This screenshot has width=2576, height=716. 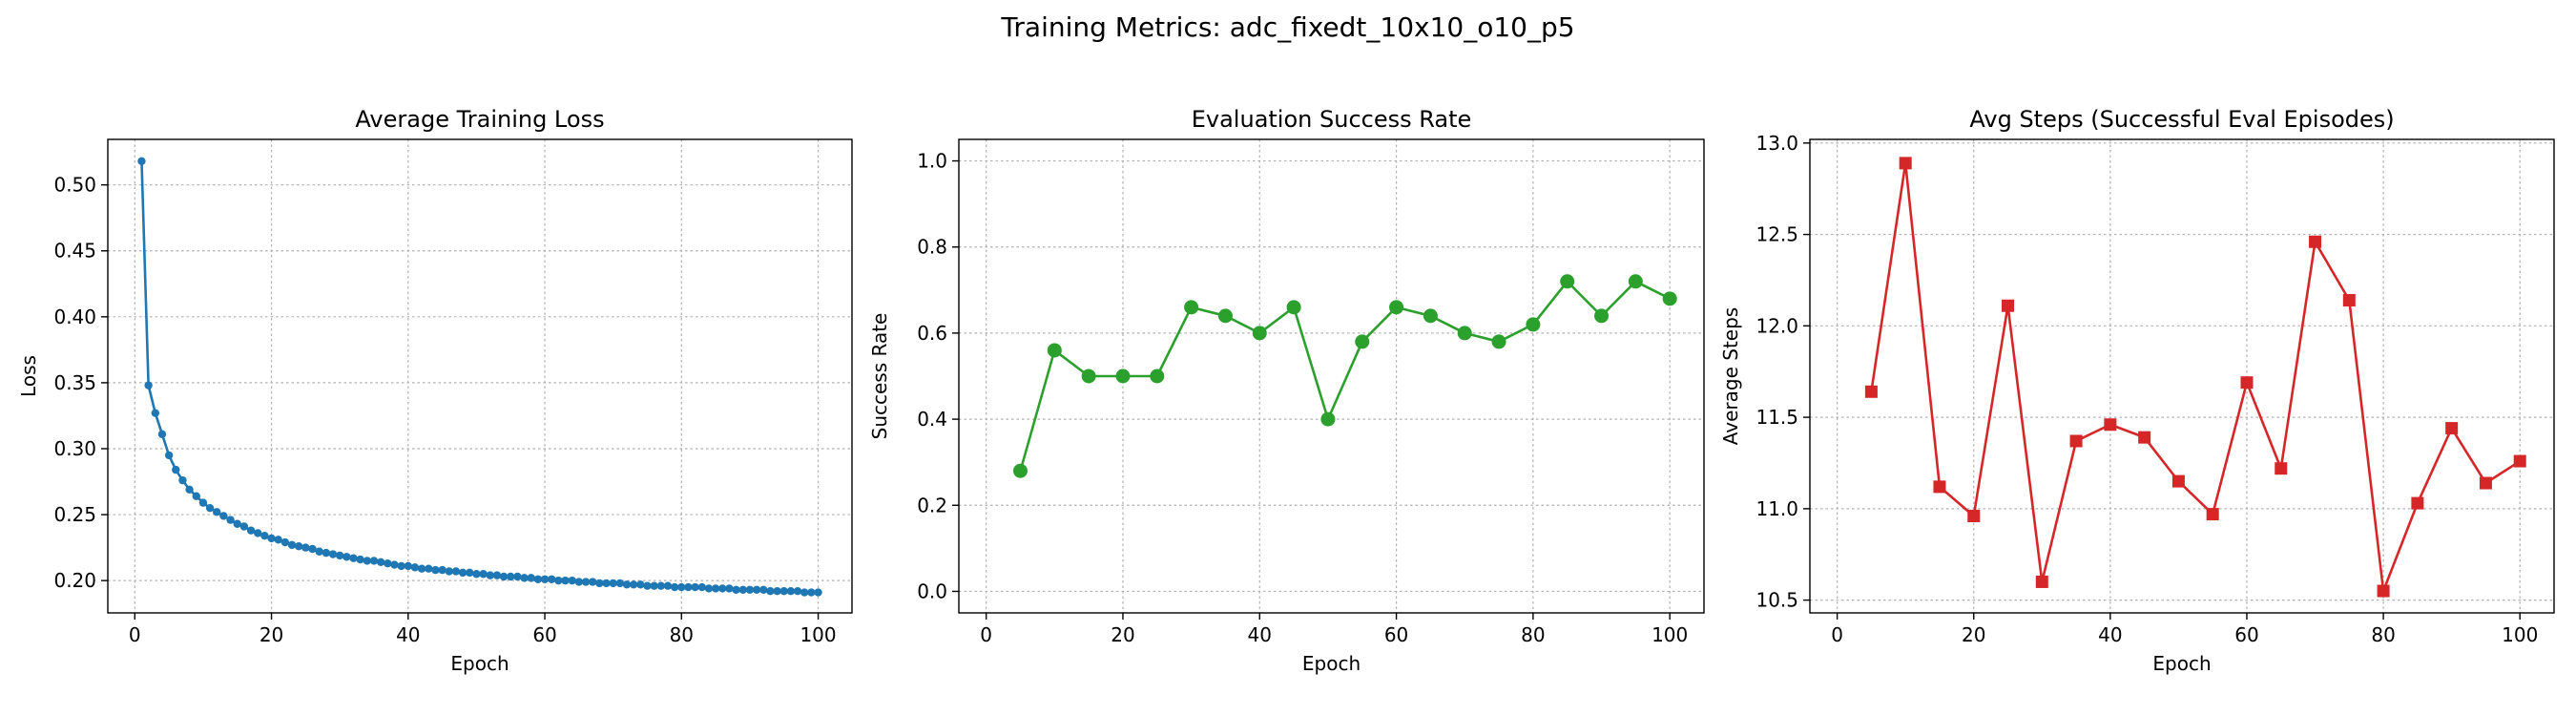 What do you see at coordinates (986, 634) in the screenshot?
I see `x-tick-label: 0` at bounding box center [986, 634].